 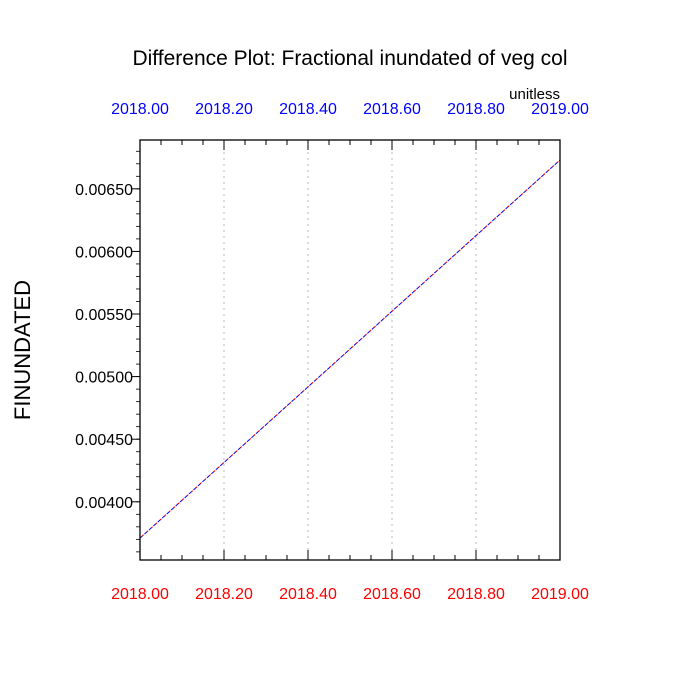 I want to click on x-tick-label-top: 2019.00, so click(x=560, y=109).